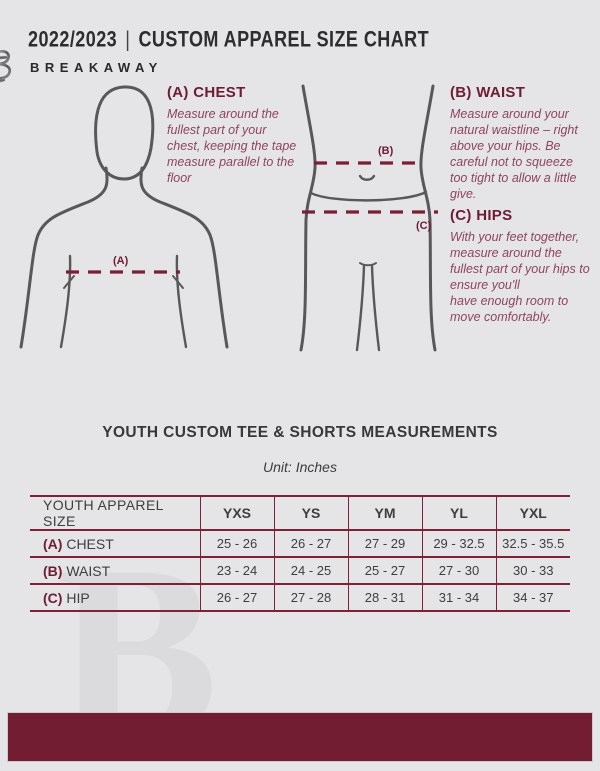  Describe the element at coordinates (103, 513) in the screenshot. I see `youth-size-header: YOUTH APPAREL SIZE` at that location.